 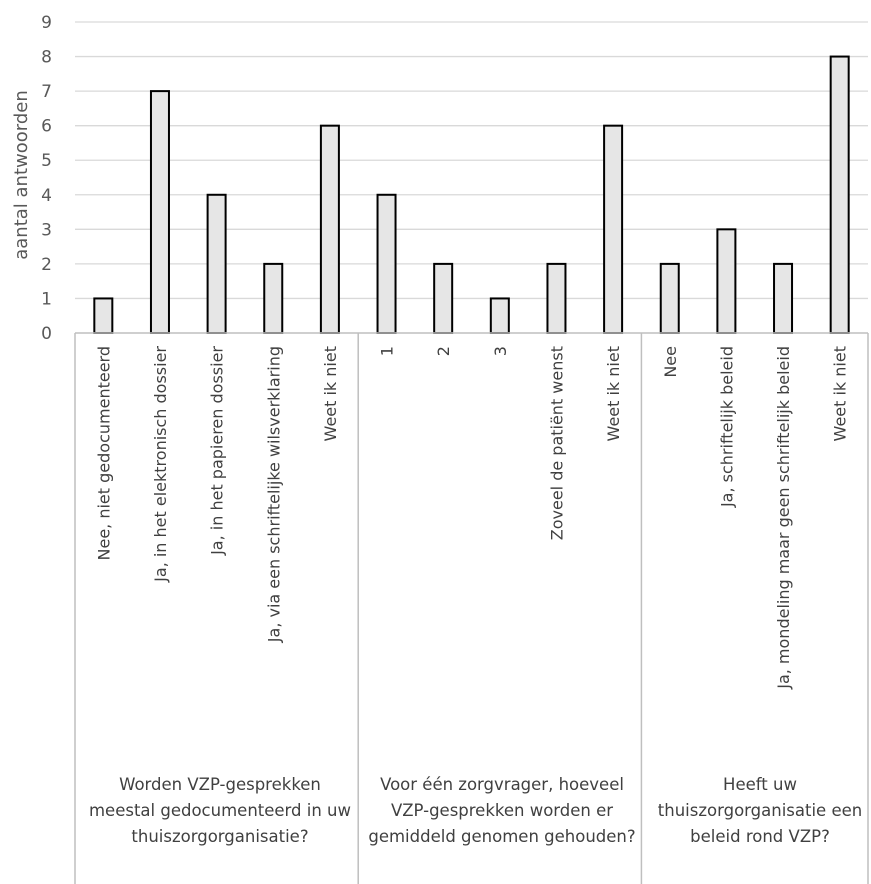 I want to click on category-label: Nee, so click(x=670, y=362).